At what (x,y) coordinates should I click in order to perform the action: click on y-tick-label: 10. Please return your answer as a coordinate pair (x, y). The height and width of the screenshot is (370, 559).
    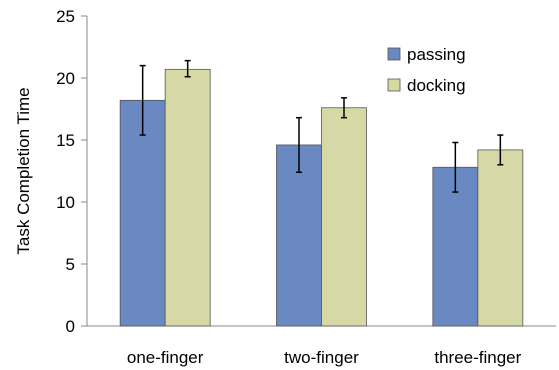
    Looking at the image, I should click on (65, 202).